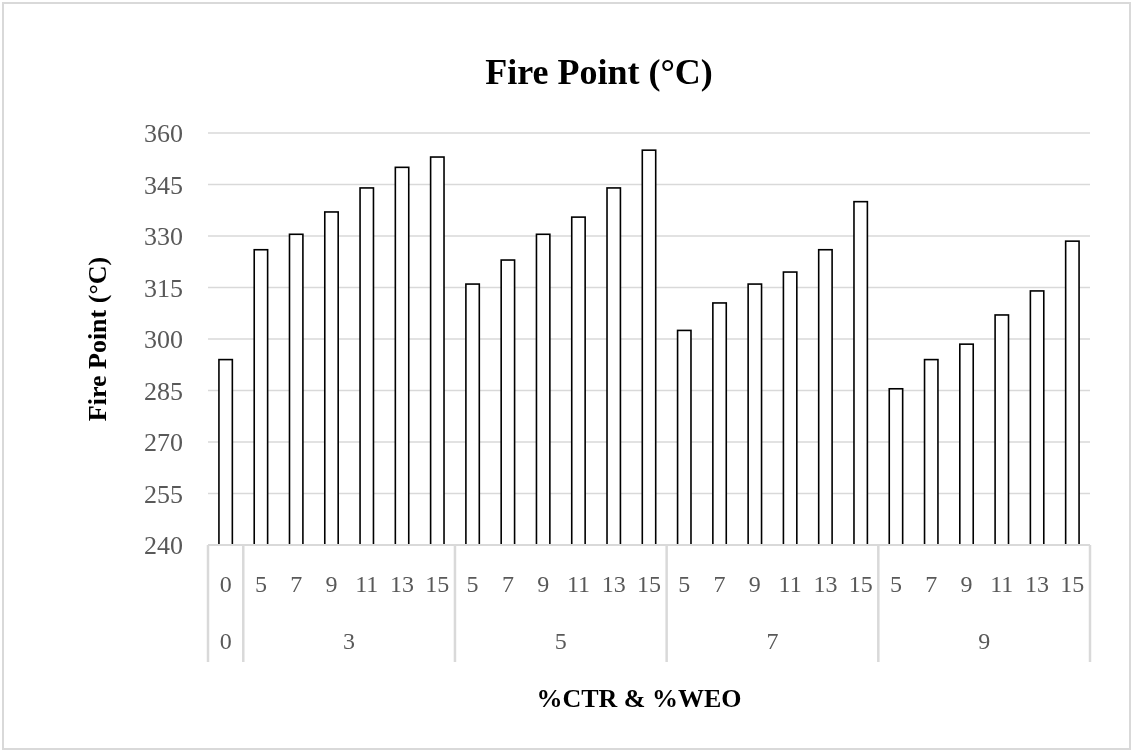  Describe the element at coordinates (163, 546) in the screenshot. I see `y-tick-label: 240` at that location.